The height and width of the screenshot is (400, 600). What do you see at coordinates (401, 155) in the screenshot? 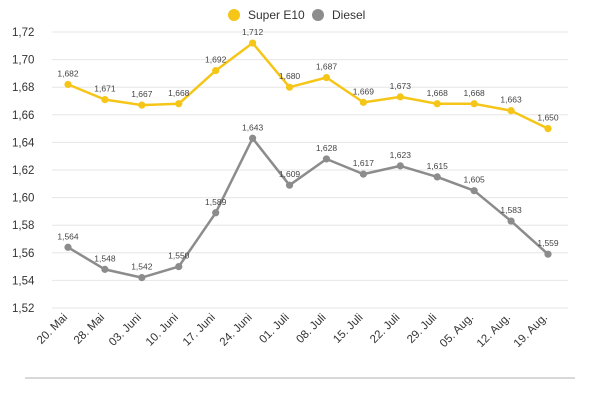
I see `data-label: 1,623` at bounding box center [401, 155].